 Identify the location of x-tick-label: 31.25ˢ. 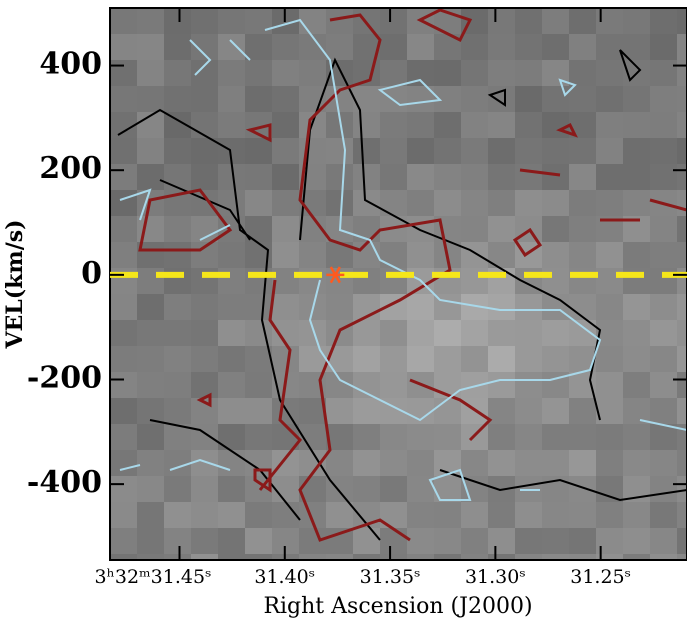
(600, 577).